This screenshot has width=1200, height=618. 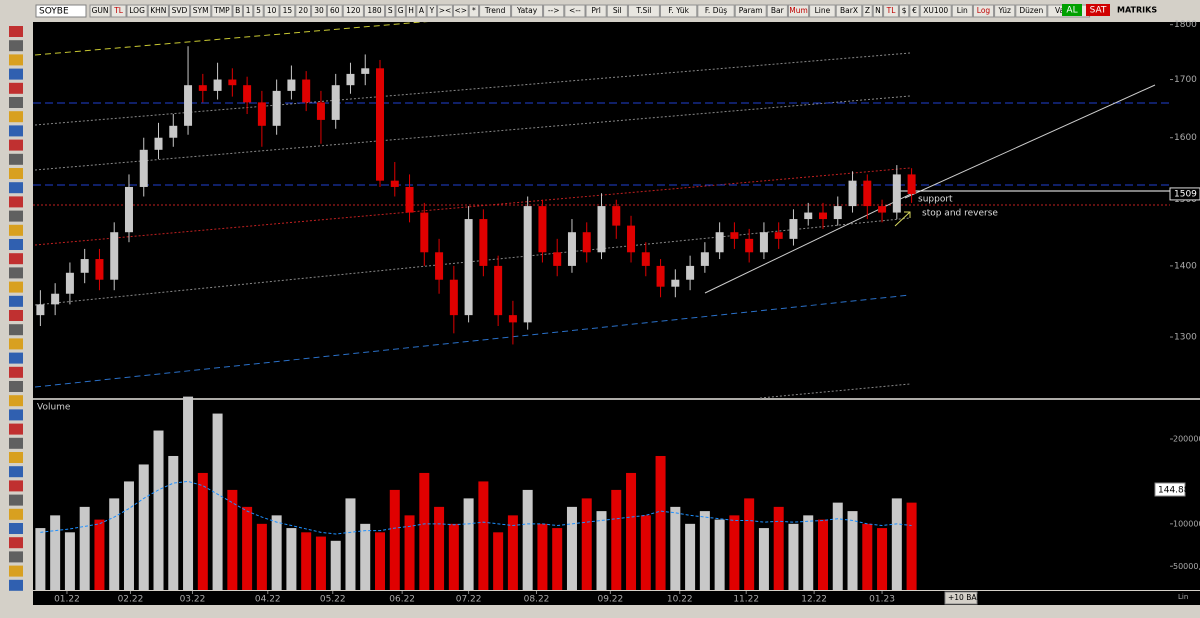 I want to click on toolbar-label: Yatay, so click(x=527, y=10).